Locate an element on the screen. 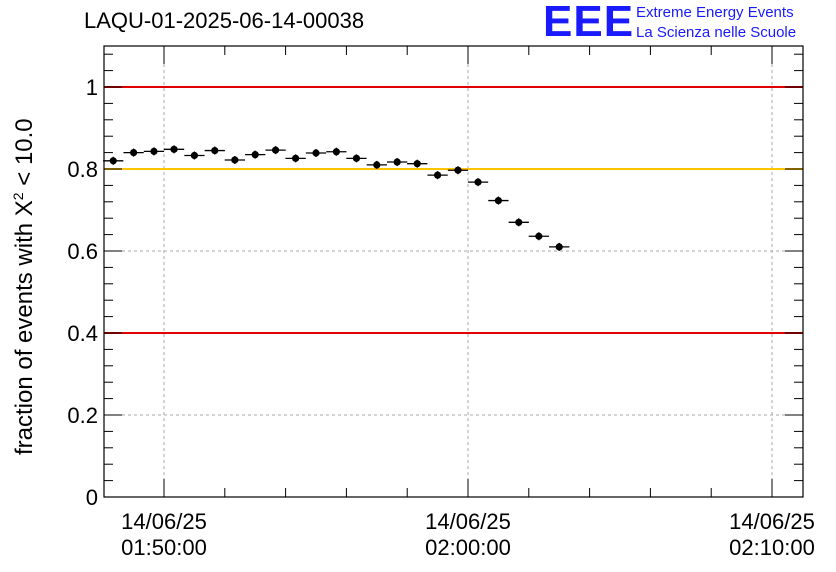 The width and height of the screenshot is (836, 572). chart-title: LAQU-01-2025-06-14-00038 is located at coordinates (224, 20).